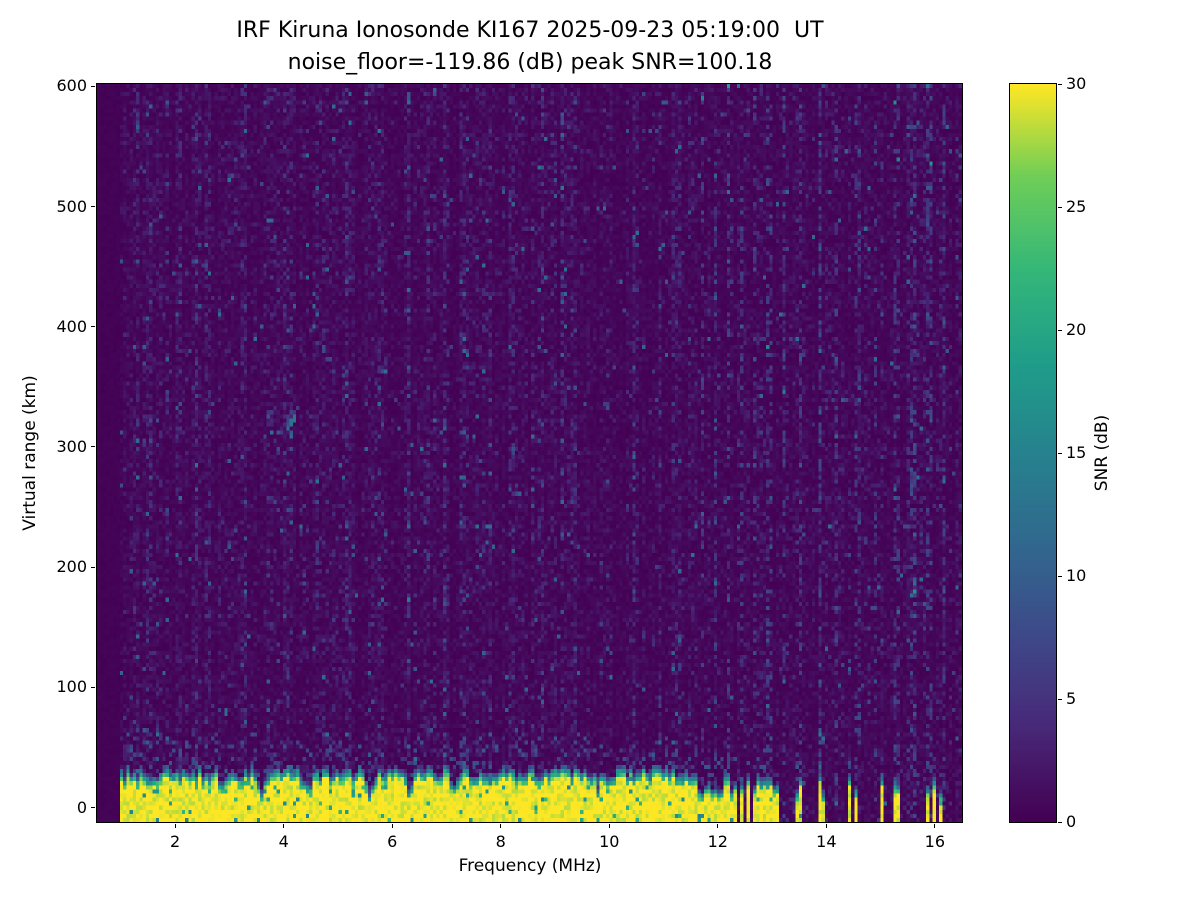 The width and height of the screenshot is (1200, 900). What do you see at coordinates (71, 206) in the screenshot?
I see `y-tick-label: 500` at bounding box center [71, 206].